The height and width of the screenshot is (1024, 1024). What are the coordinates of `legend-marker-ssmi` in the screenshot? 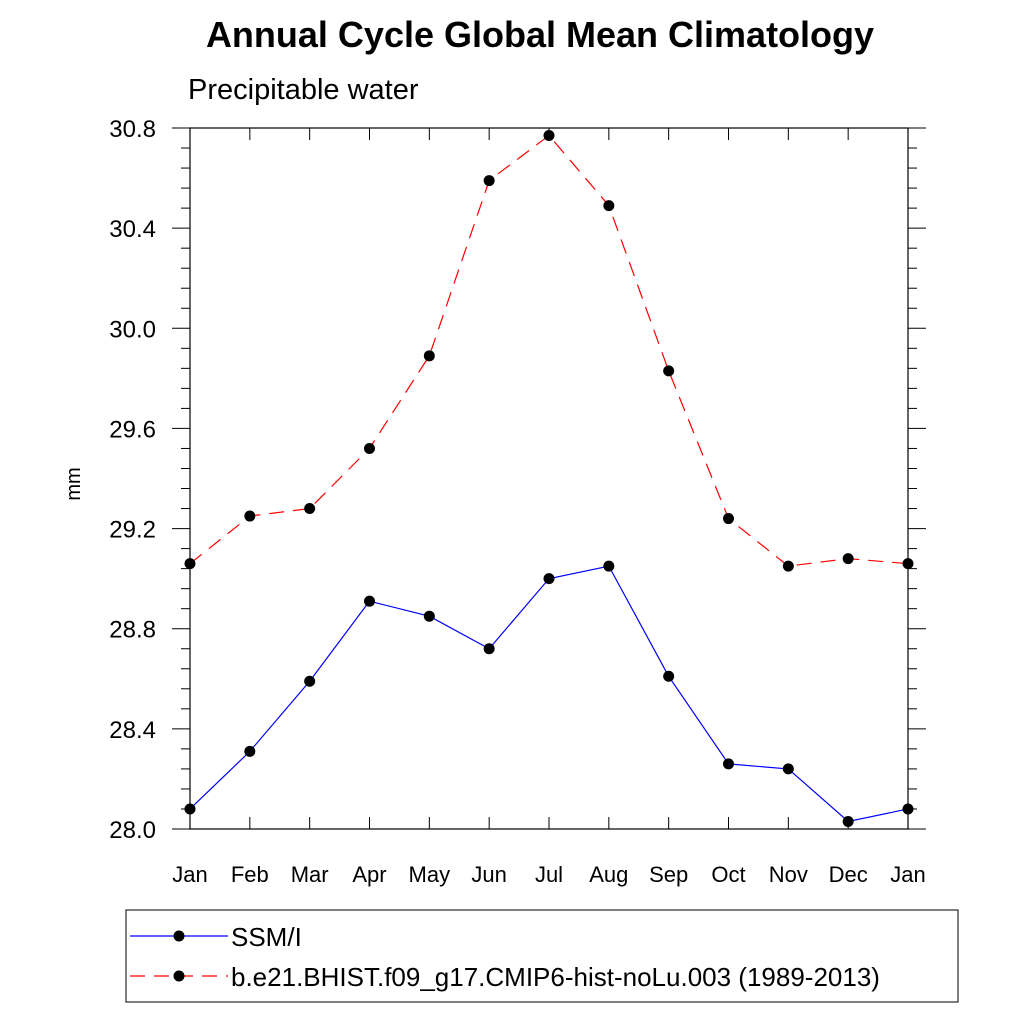 It's located at (179, 936).